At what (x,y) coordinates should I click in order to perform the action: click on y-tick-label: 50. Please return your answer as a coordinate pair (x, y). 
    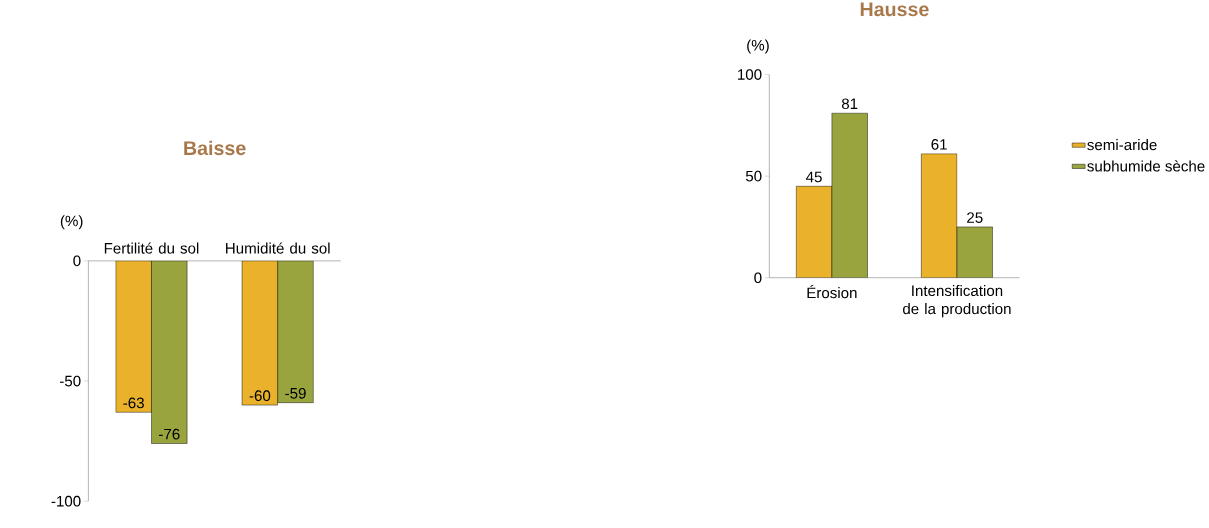
    Looking at the image, I should click on (753, 176).